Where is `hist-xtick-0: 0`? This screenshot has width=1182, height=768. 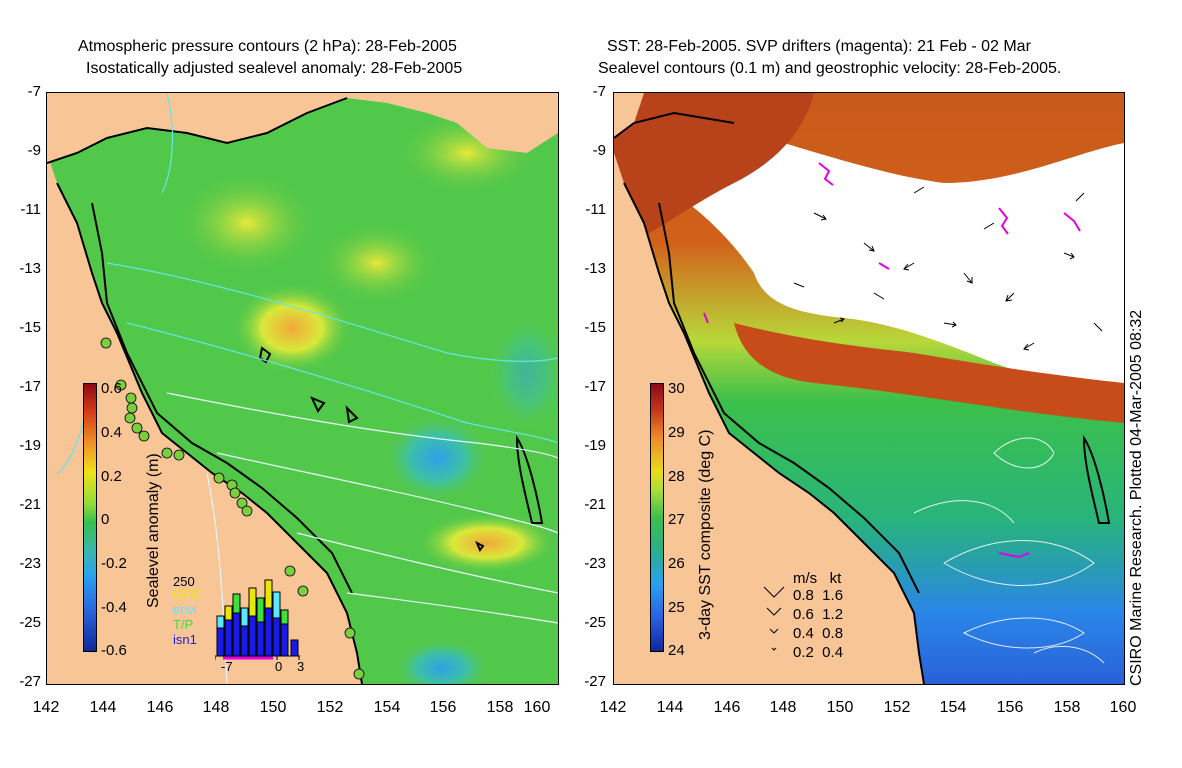
hist-xtick-0: 0 is located at coordinates (279, 666).